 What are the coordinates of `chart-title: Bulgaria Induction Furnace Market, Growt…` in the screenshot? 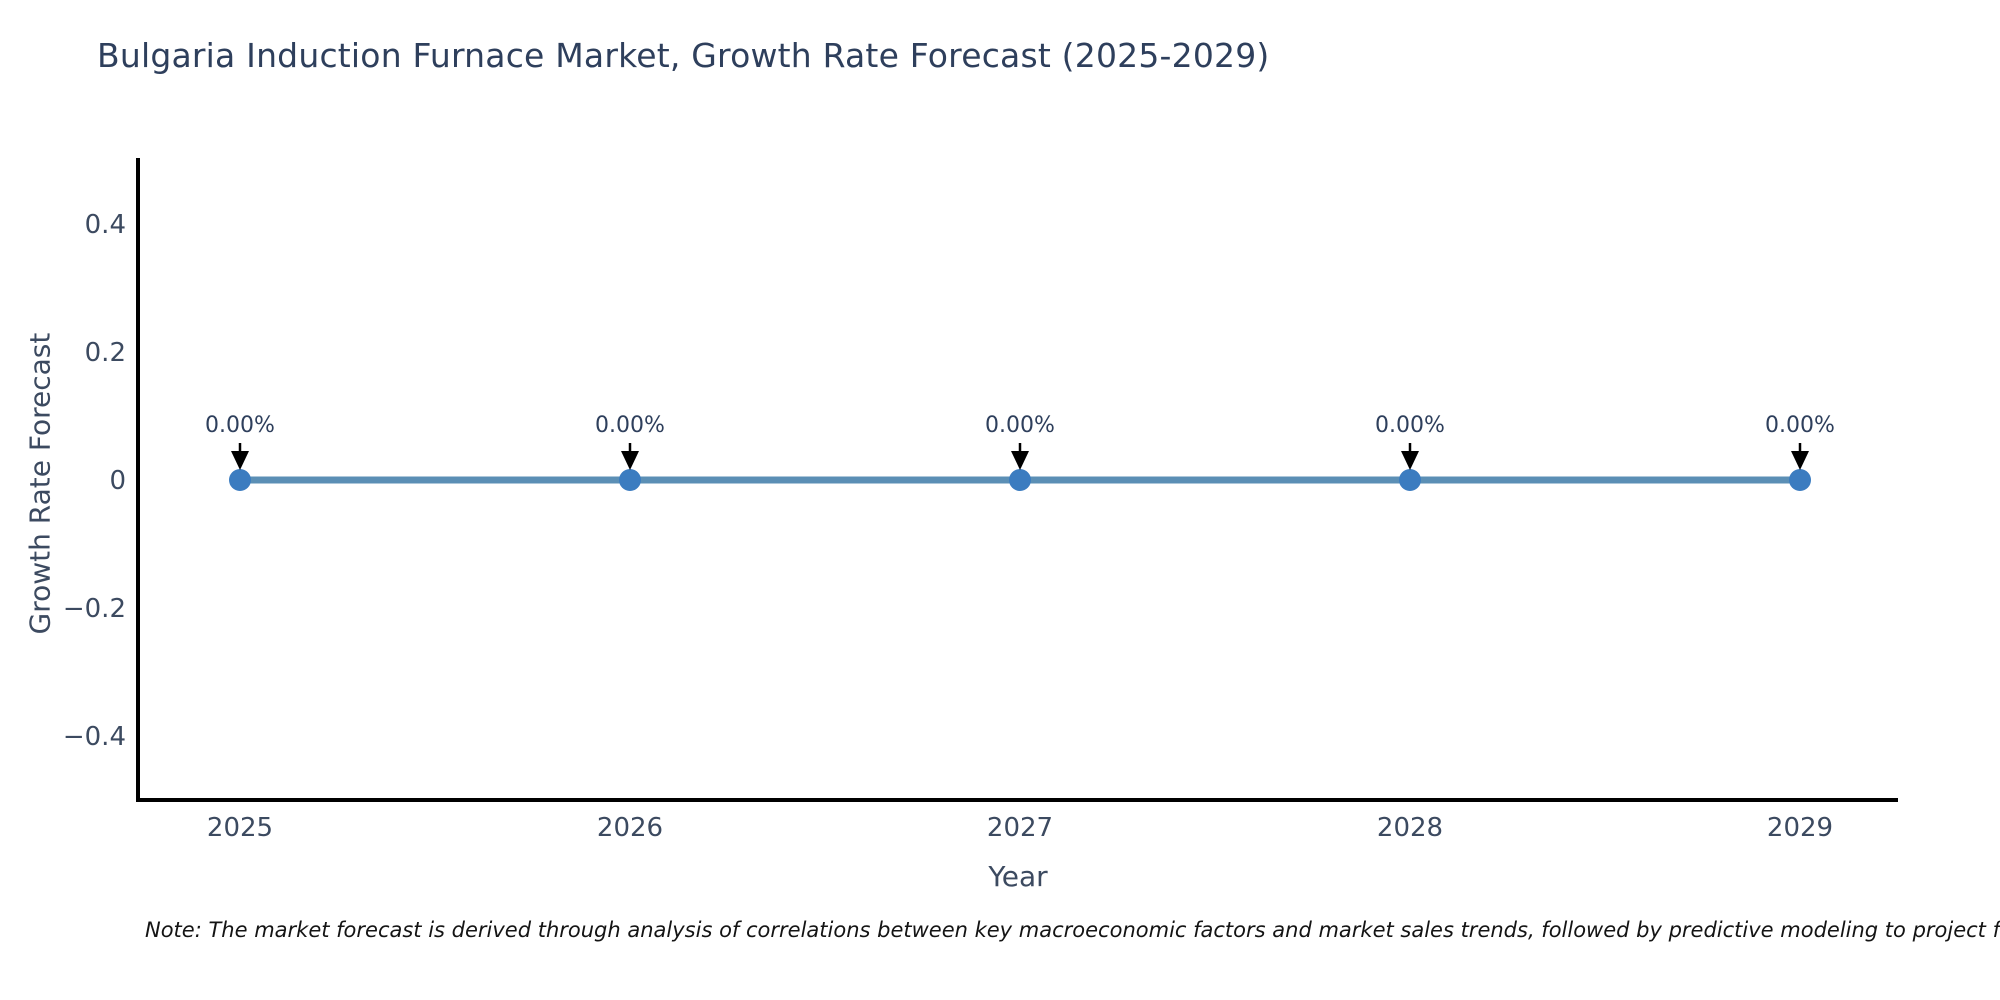 It's located at (683, 55).